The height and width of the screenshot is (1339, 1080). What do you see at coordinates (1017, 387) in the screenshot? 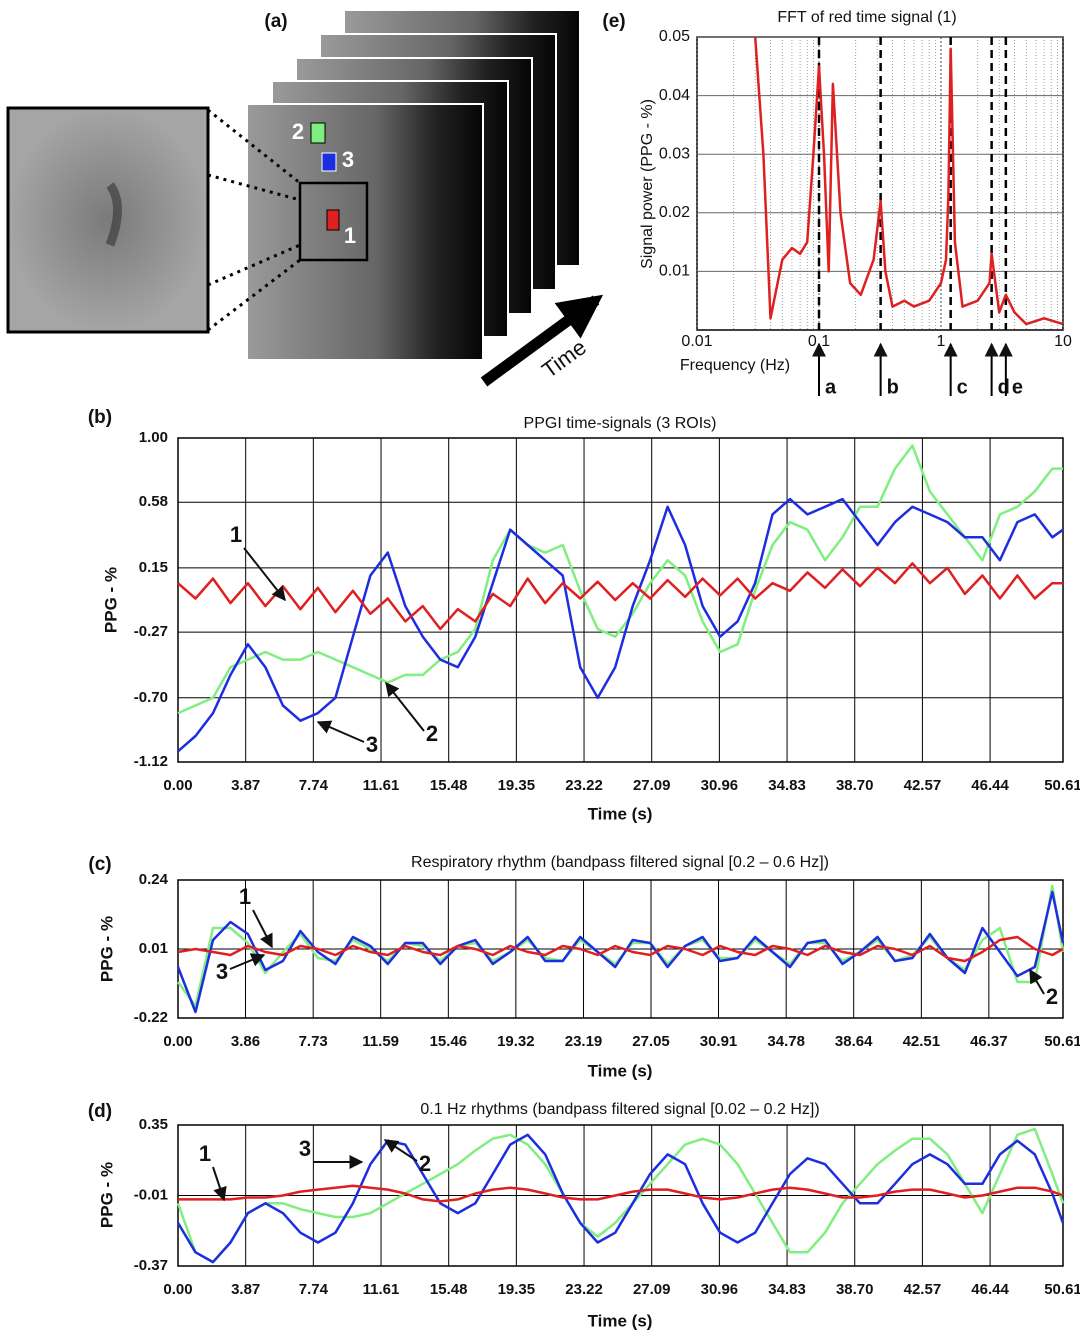
I see `marker-label: e` at bounding box center [1017, 387].